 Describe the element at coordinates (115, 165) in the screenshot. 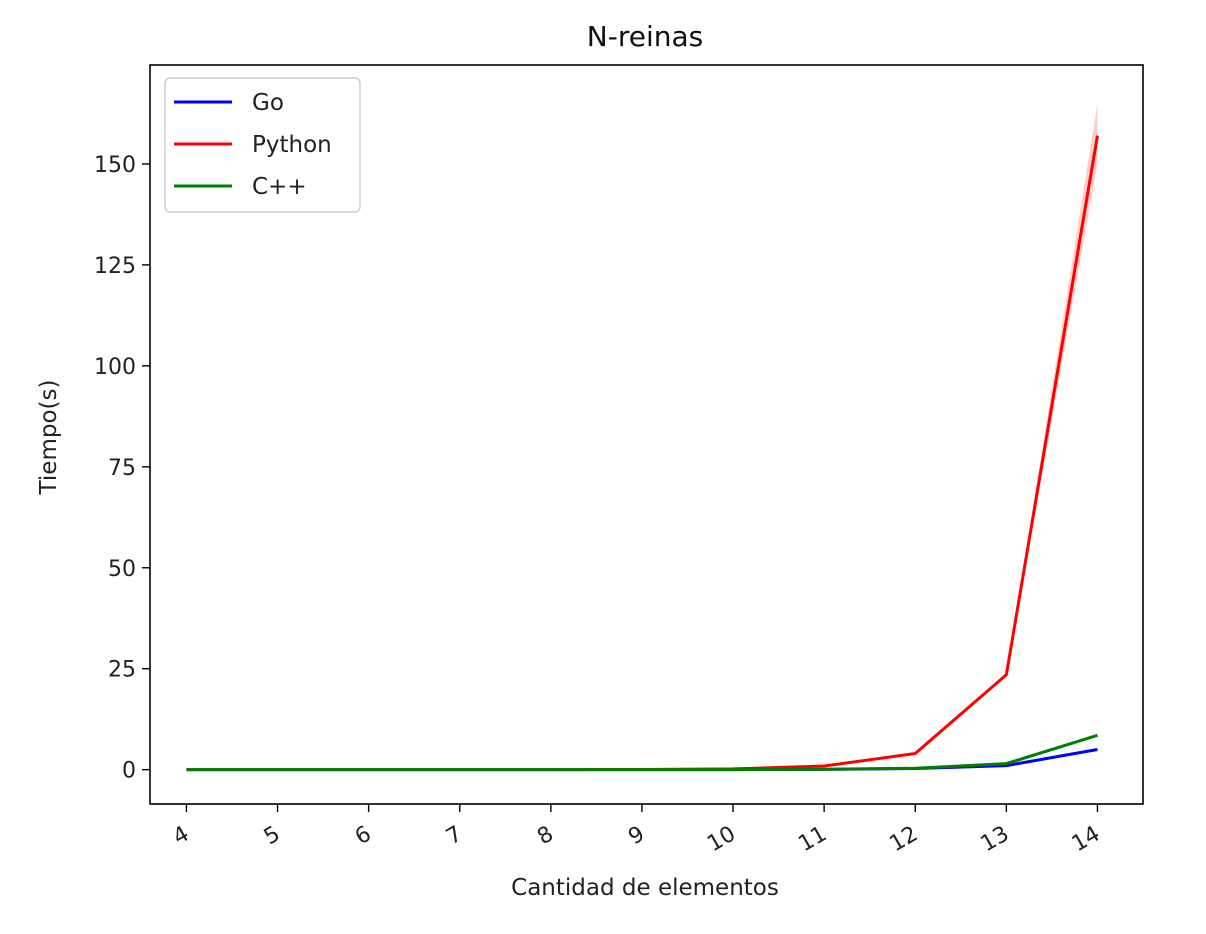

I see `y-tick-label: 150` at that location.